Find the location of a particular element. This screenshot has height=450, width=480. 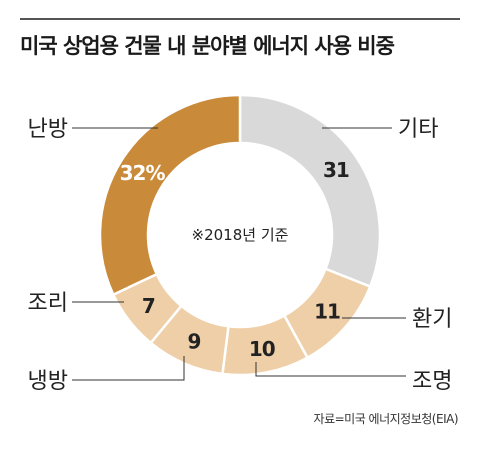

category-label-조리: 조리 is located at coordinates (48, 303).